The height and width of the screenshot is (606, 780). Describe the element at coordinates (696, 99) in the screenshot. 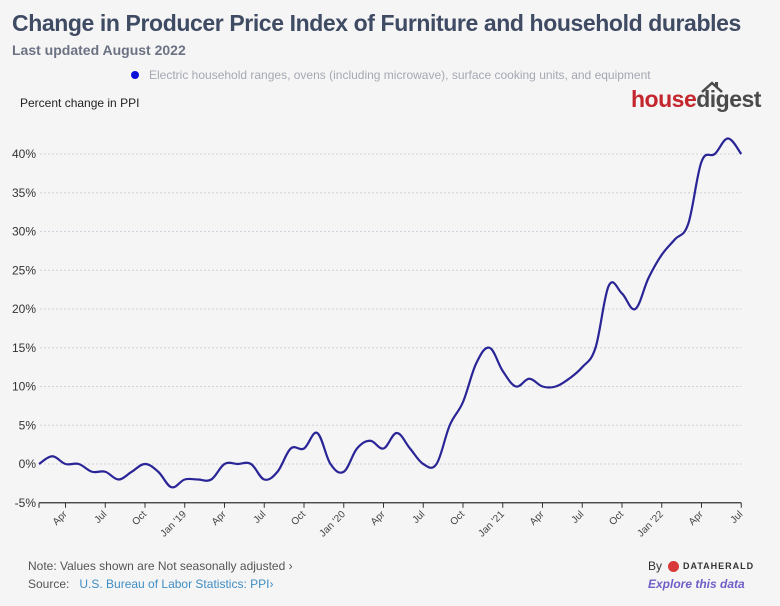

I see `housedigest-logo: housedigest` at that location.